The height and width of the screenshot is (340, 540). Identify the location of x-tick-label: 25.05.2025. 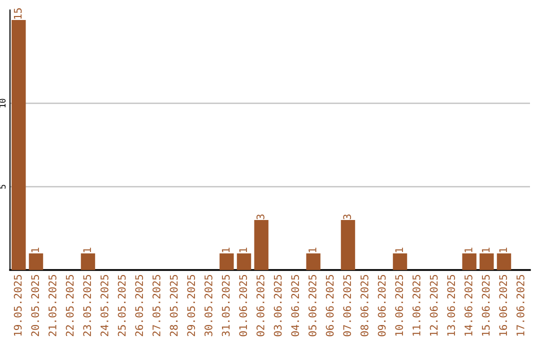
(122, 305).